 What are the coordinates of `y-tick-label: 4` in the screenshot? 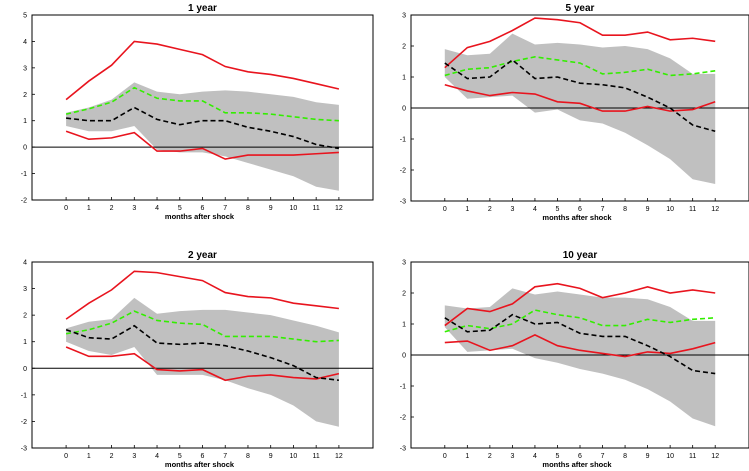 It's located at (25, 42).